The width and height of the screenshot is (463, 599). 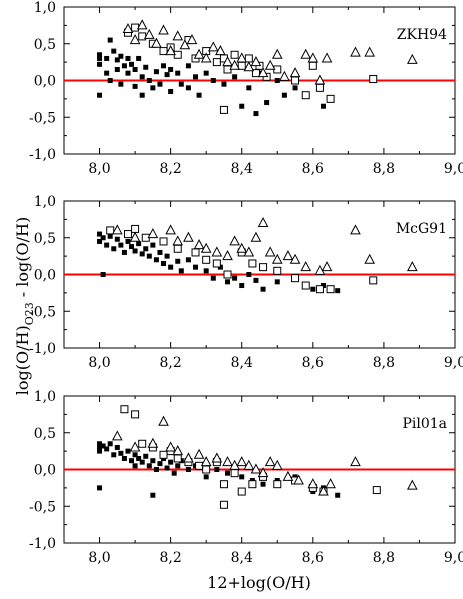 What do you see at coordinates (45, 82) in the screenshot?
I see `y-tick-label: 0,0` at bounding box center [45, 82].